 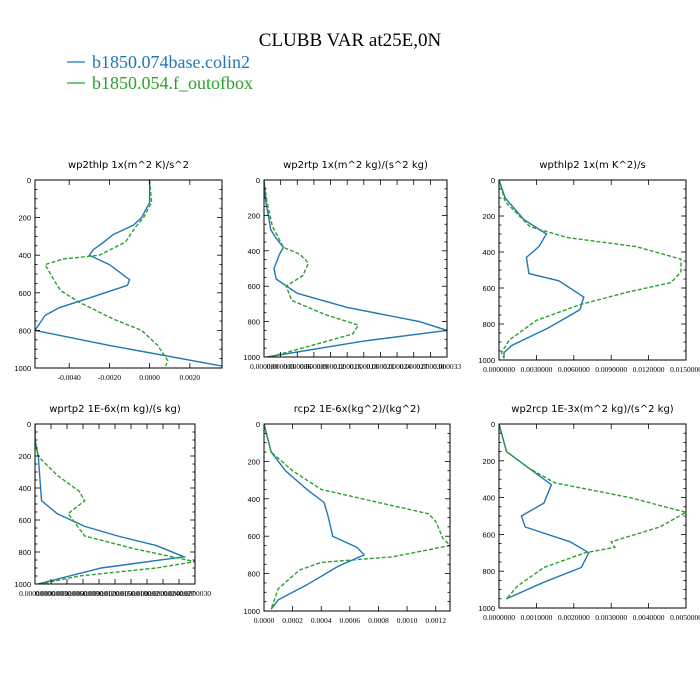 I want to click on panel-title-wp2rtp: wp2rtp 1x(m^2 kg)/(s^2 kg), so click(x=355, y=165).